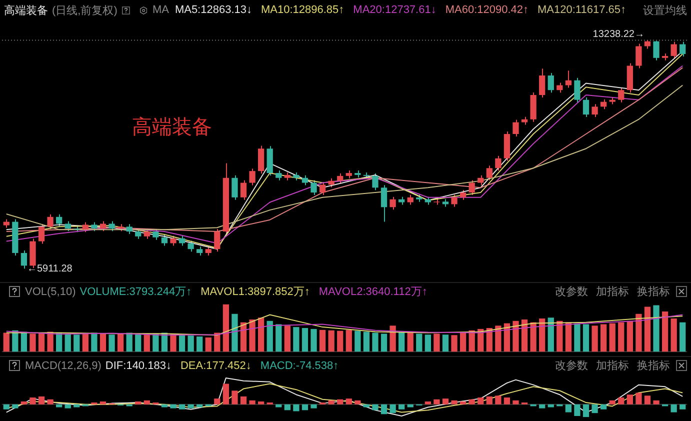 This screenshot has height=421, width=691. What do you see at coordinates (216, 366) in the screenshot?
I see `series-label: DEA:177.452↓` at bounding box center [216, 366].